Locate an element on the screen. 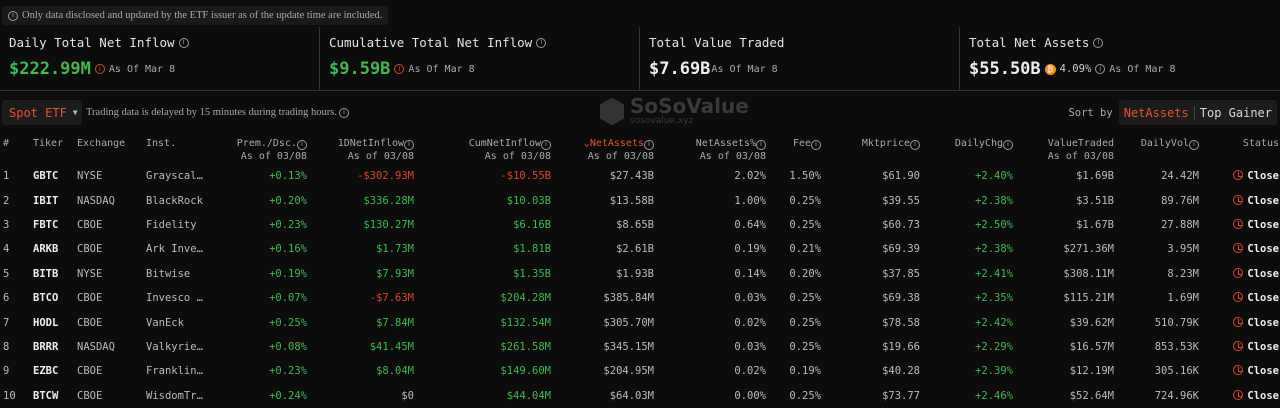  column-header-dailyvol: DailyVol i is located at coordinates (1156, 150).